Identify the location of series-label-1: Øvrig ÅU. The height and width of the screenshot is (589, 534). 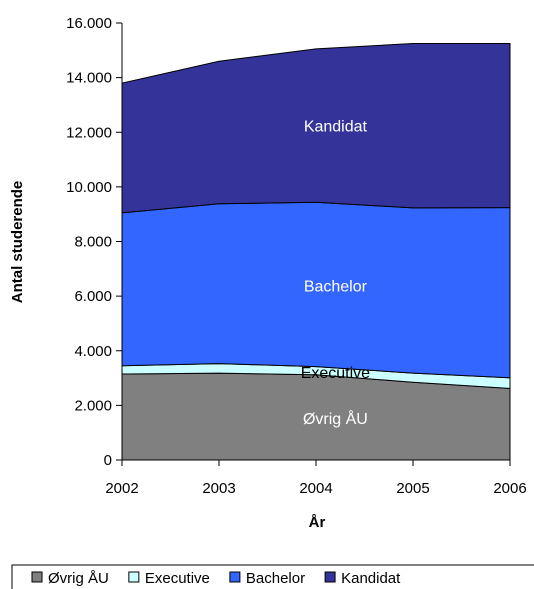
(335, 418).